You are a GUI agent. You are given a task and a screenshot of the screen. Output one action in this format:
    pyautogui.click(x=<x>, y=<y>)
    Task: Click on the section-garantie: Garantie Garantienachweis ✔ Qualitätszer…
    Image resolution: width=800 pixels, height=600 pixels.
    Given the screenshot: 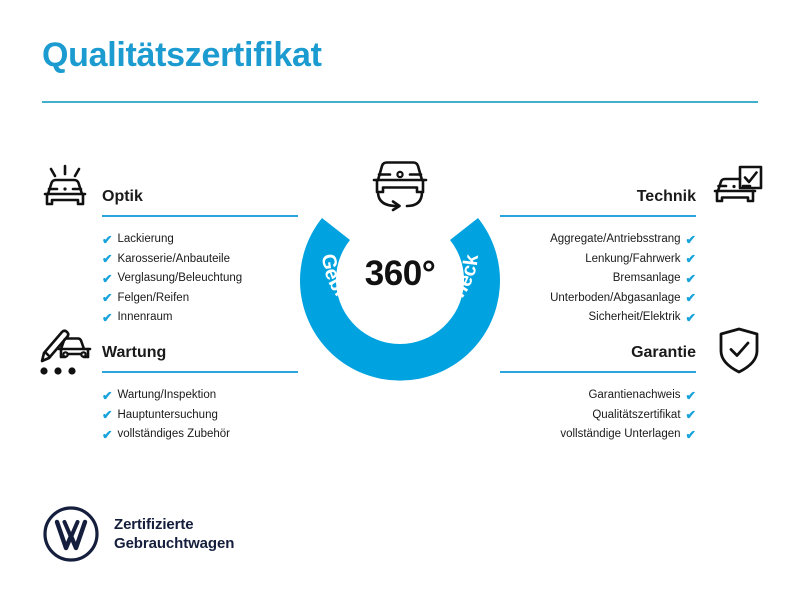 What is the action you would take?
    pyautogui.click(x=598, y=393)
    